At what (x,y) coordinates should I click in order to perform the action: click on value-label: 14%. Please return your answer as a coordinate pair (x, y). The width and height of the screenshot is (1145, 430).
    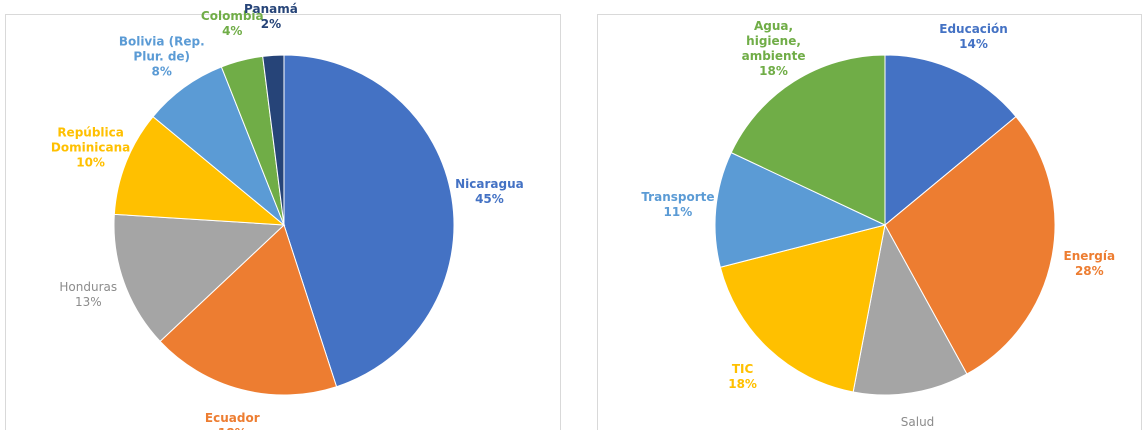
    Looking at the image, I should click on (973, 43).